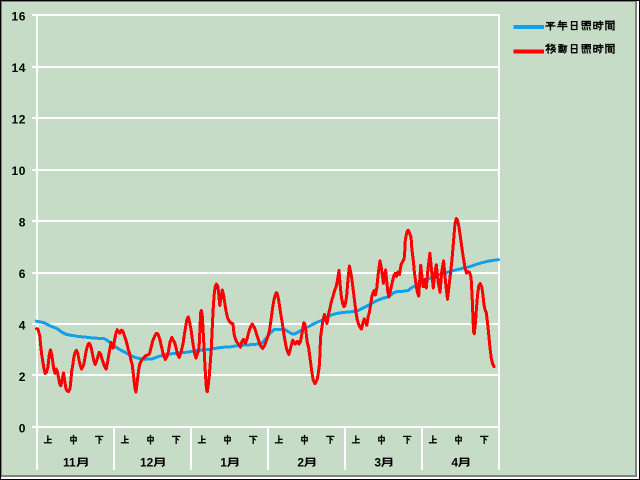 The width and height of the screenshot is (640, 480). I want to click on svg-text: 16, so click(18, 17).